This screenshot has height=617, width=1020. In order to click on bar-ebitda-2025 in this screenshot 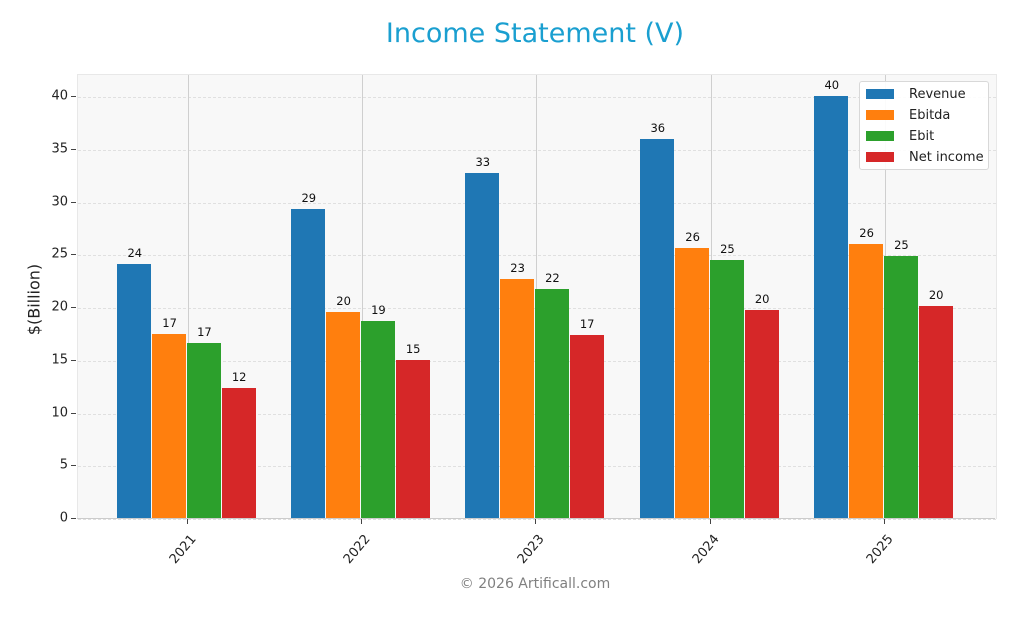, I will do `click(866, 380)`.